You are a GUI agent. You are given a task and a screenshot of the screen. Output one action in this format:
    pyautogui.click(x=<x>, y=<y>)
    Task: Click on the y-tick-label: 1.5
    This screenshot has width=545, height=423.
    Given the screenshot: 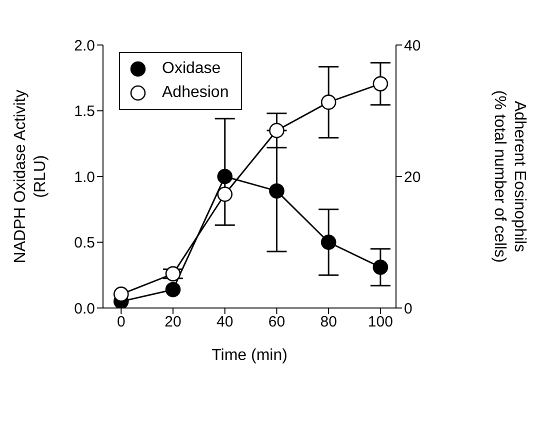 What is the action you would take?
    pyautogui.click(x=84, y=111)
    